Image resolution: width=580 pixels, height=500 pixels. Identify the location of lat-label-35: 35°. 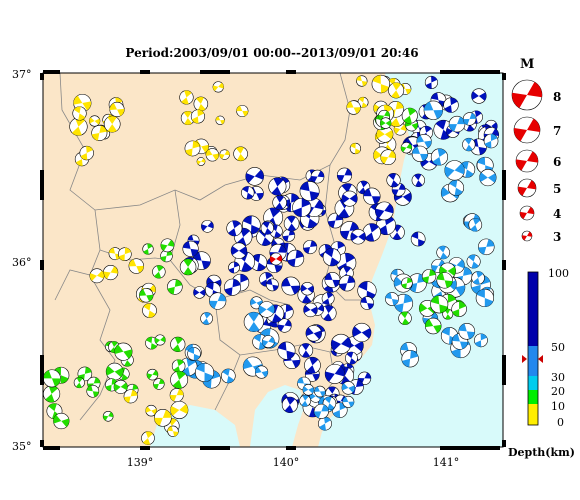
(22, 446).